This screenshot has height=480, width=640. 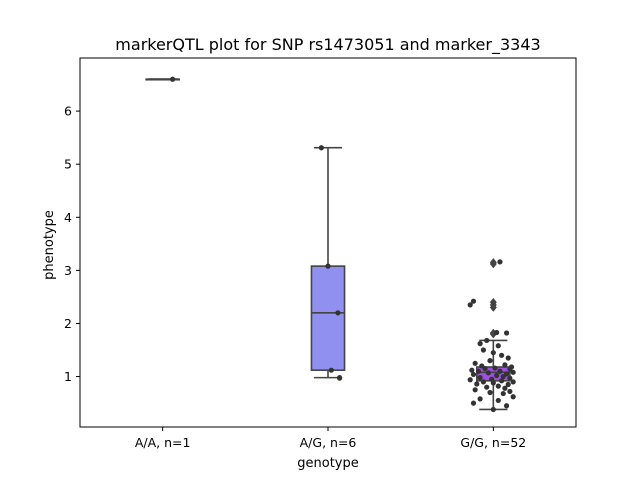 I want to click on x-tick-label: A/G, n=6, so click(x=328, y=442).